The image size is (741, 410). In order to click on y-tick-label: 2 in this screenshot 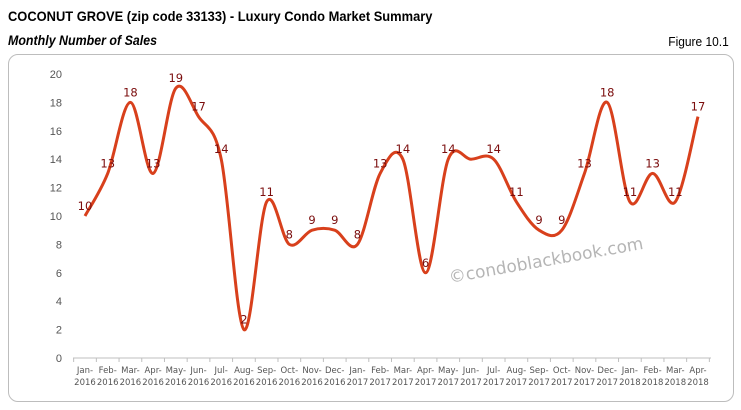, I will do `click(59, 331)`.